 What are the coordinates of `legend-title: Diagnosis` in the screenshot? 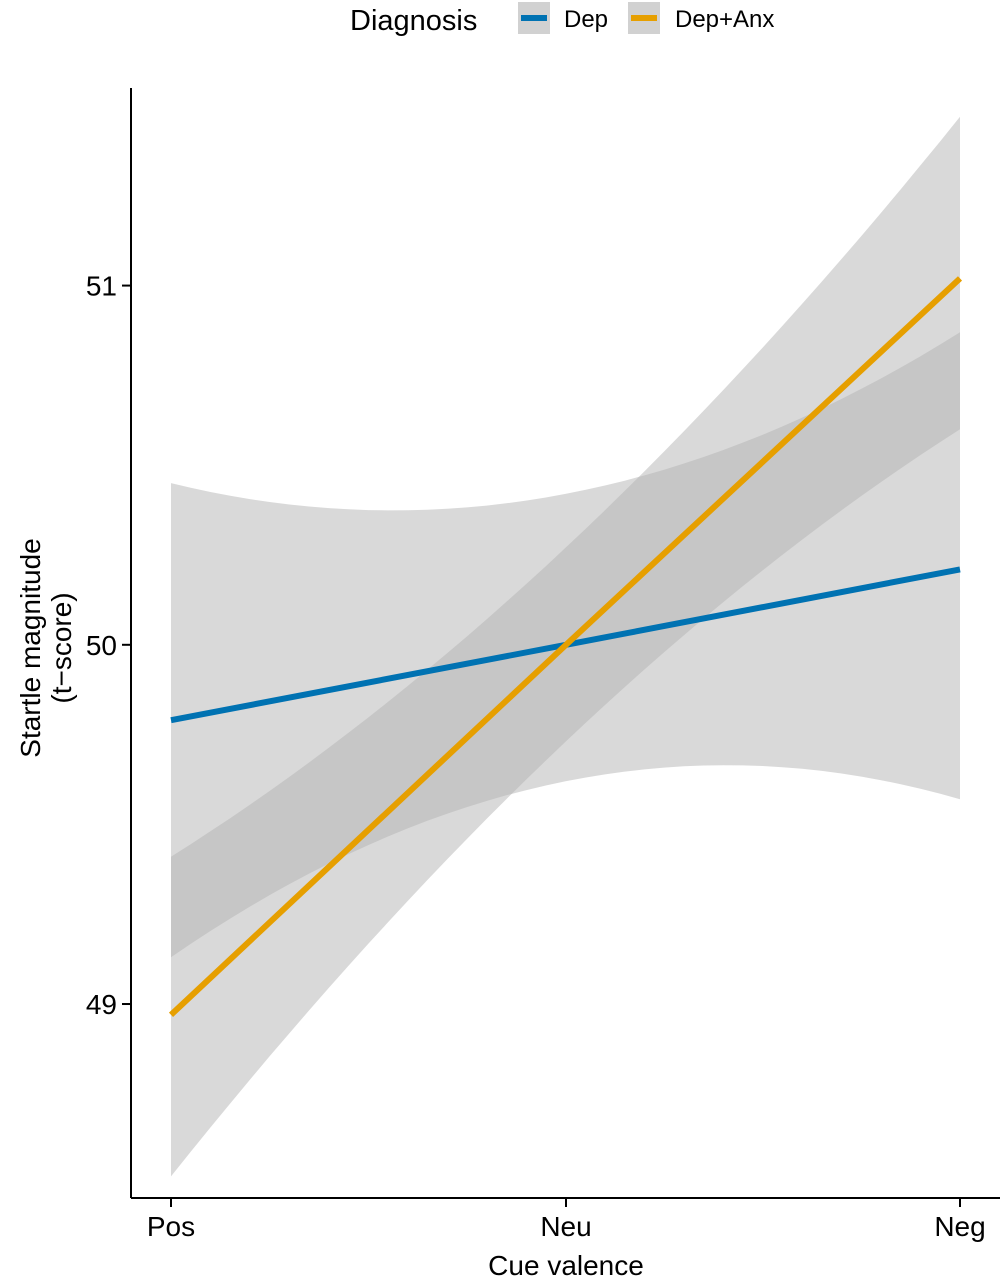 It's located at (413, 21).